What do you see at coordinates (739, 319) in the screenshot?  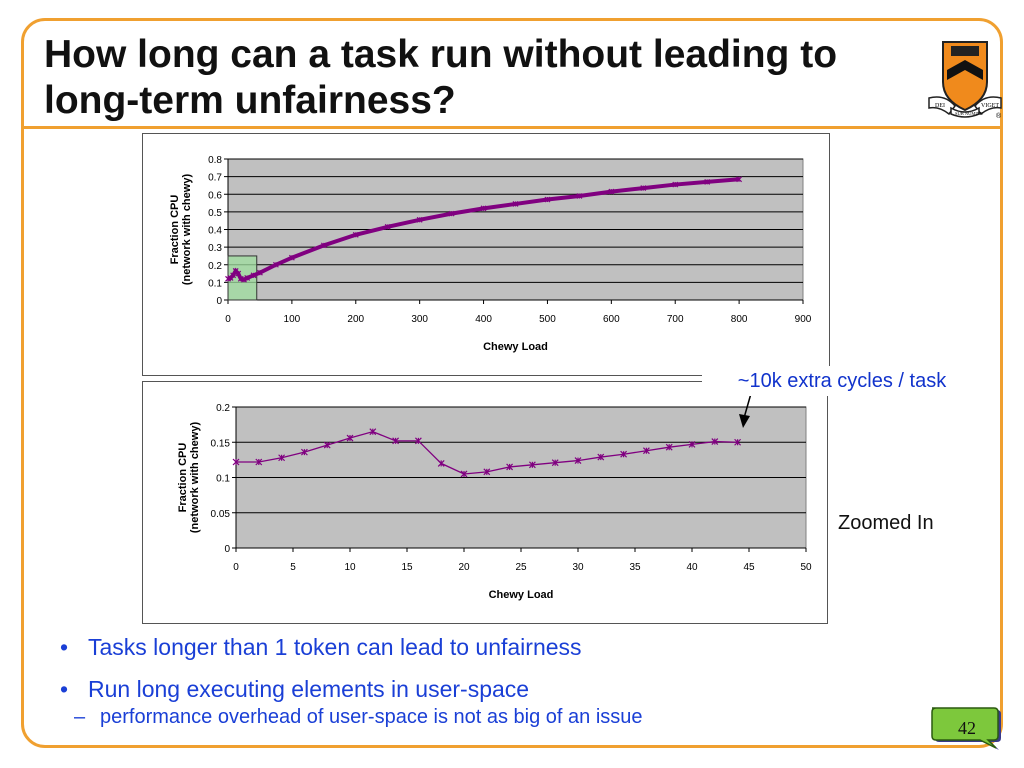 I see `x-tick-label: 800` at bounding box center [739, 319].